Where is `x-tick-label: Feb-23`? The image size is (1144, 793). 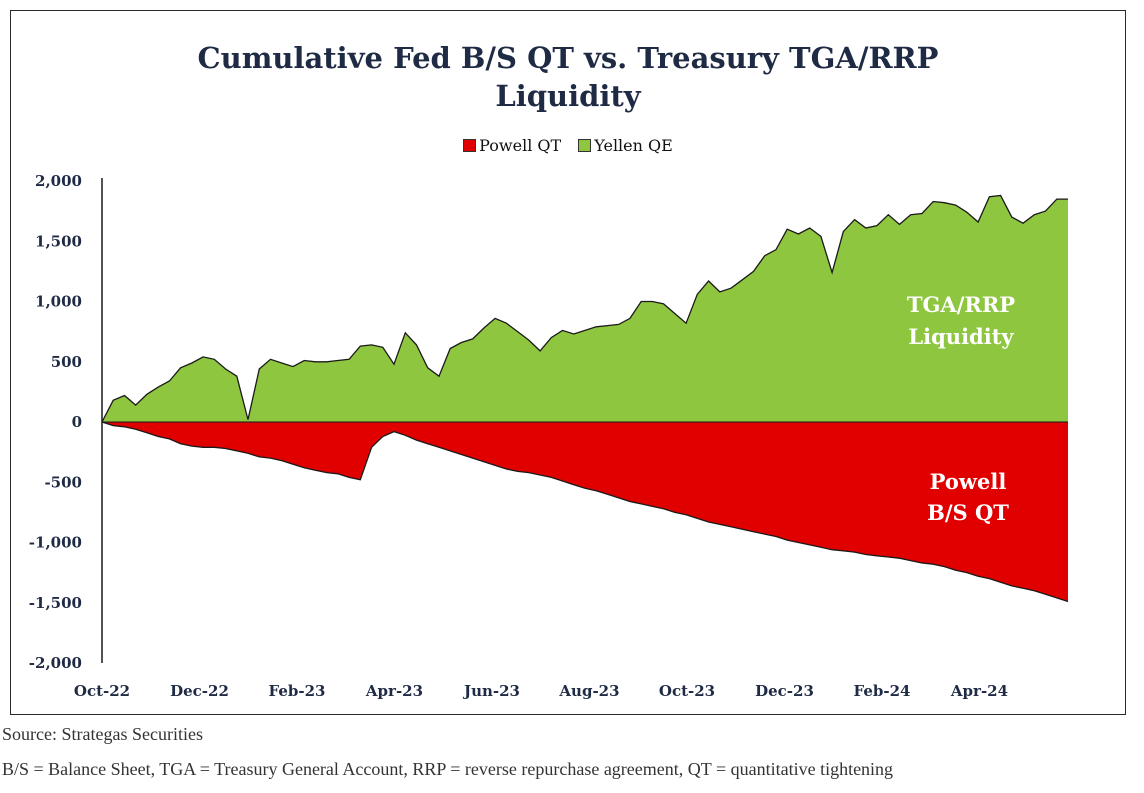 x-tick-label: Feb-23 is located at coordinates (297, 691).